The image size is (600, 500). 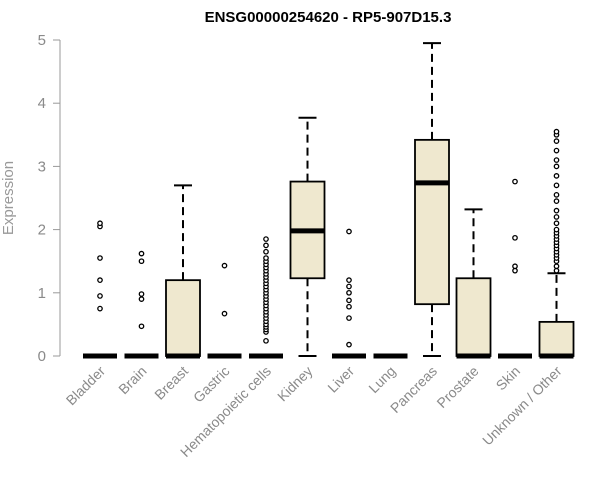 What do you see at coordinates (381, 379) in the screenshot?
I see `category-label: Lung` at bounding box center [381, 379].